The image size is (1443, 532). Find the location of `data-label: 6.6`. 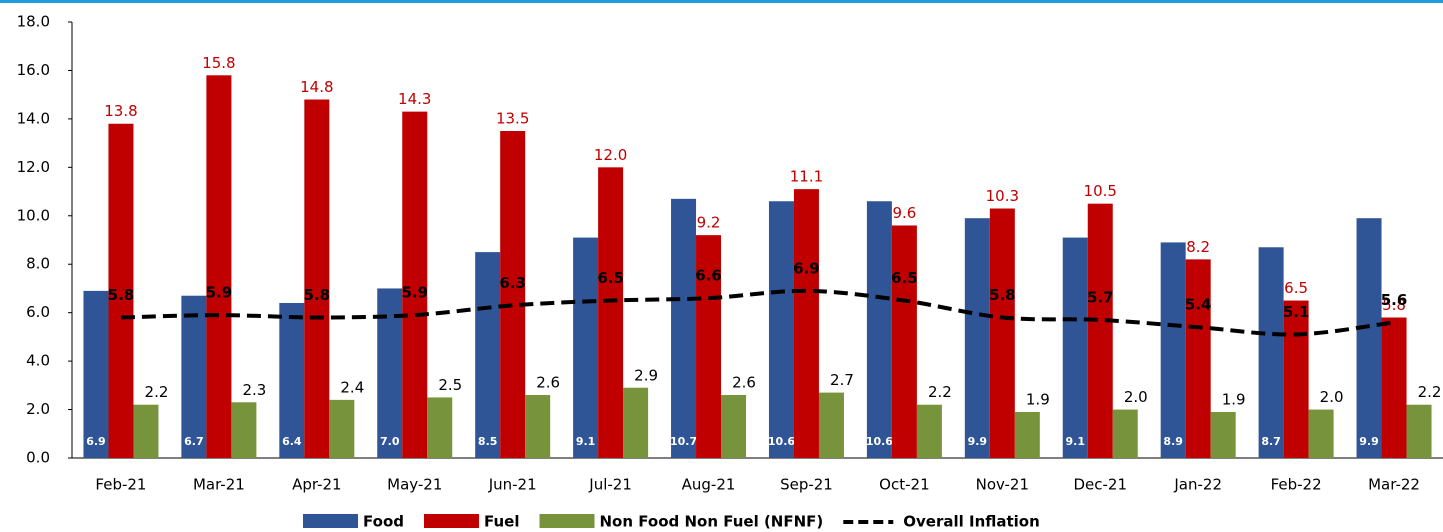

data-label: 6.6 is located at coordinates (708, 276).